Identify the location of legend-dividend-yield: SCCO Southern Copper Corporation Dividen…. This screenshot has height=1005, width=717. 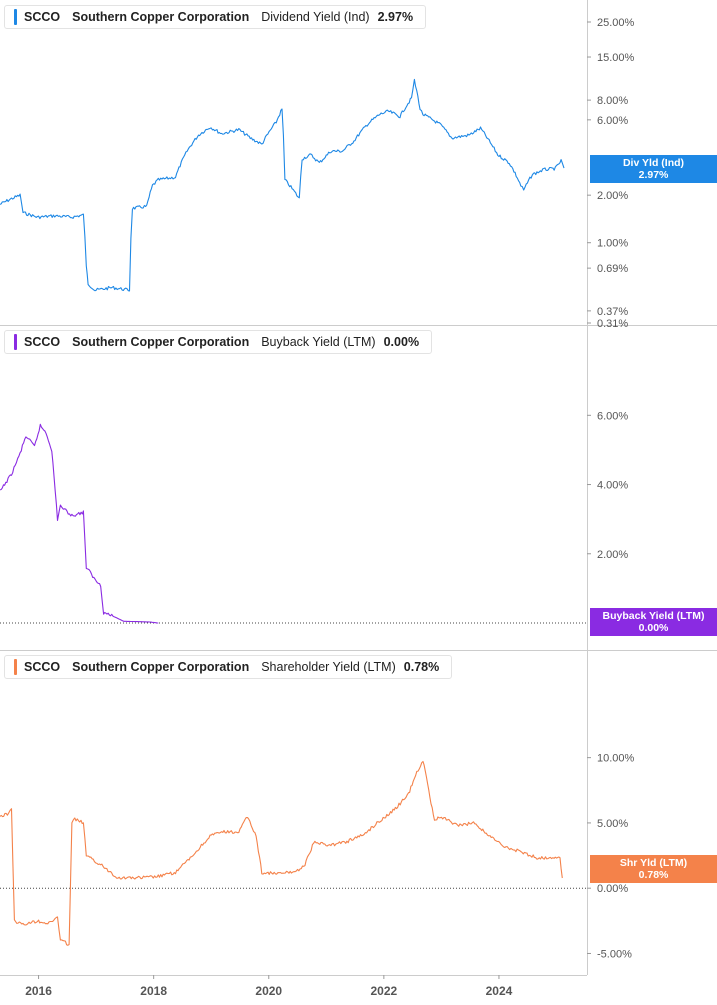
(215, 17).